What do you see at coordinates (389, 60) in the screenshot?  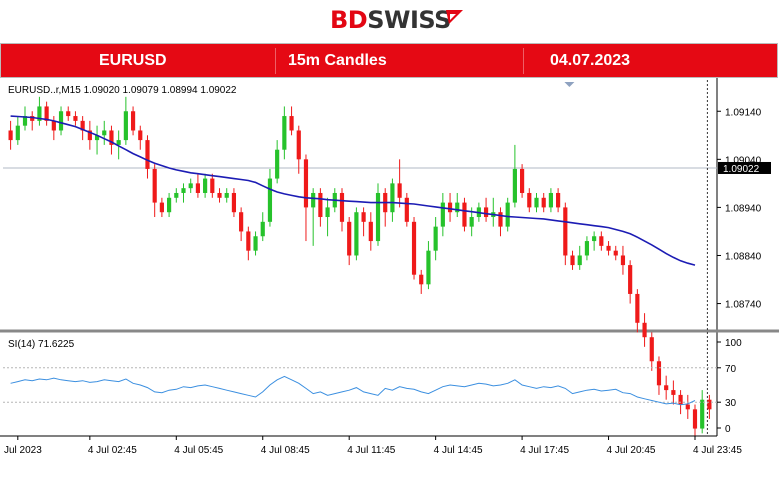 I see `chart-banner: EURUSD 15m Candles 04.07.2023` at bounding box center [389, 60].